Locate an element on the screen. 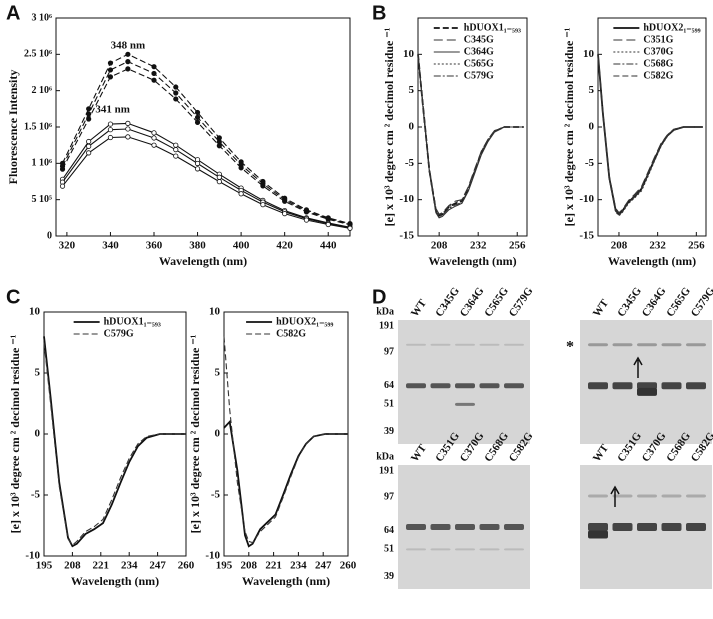 This screenshot has width=713, height=619. lane-label: C565G is located at coordinates (496, 302).